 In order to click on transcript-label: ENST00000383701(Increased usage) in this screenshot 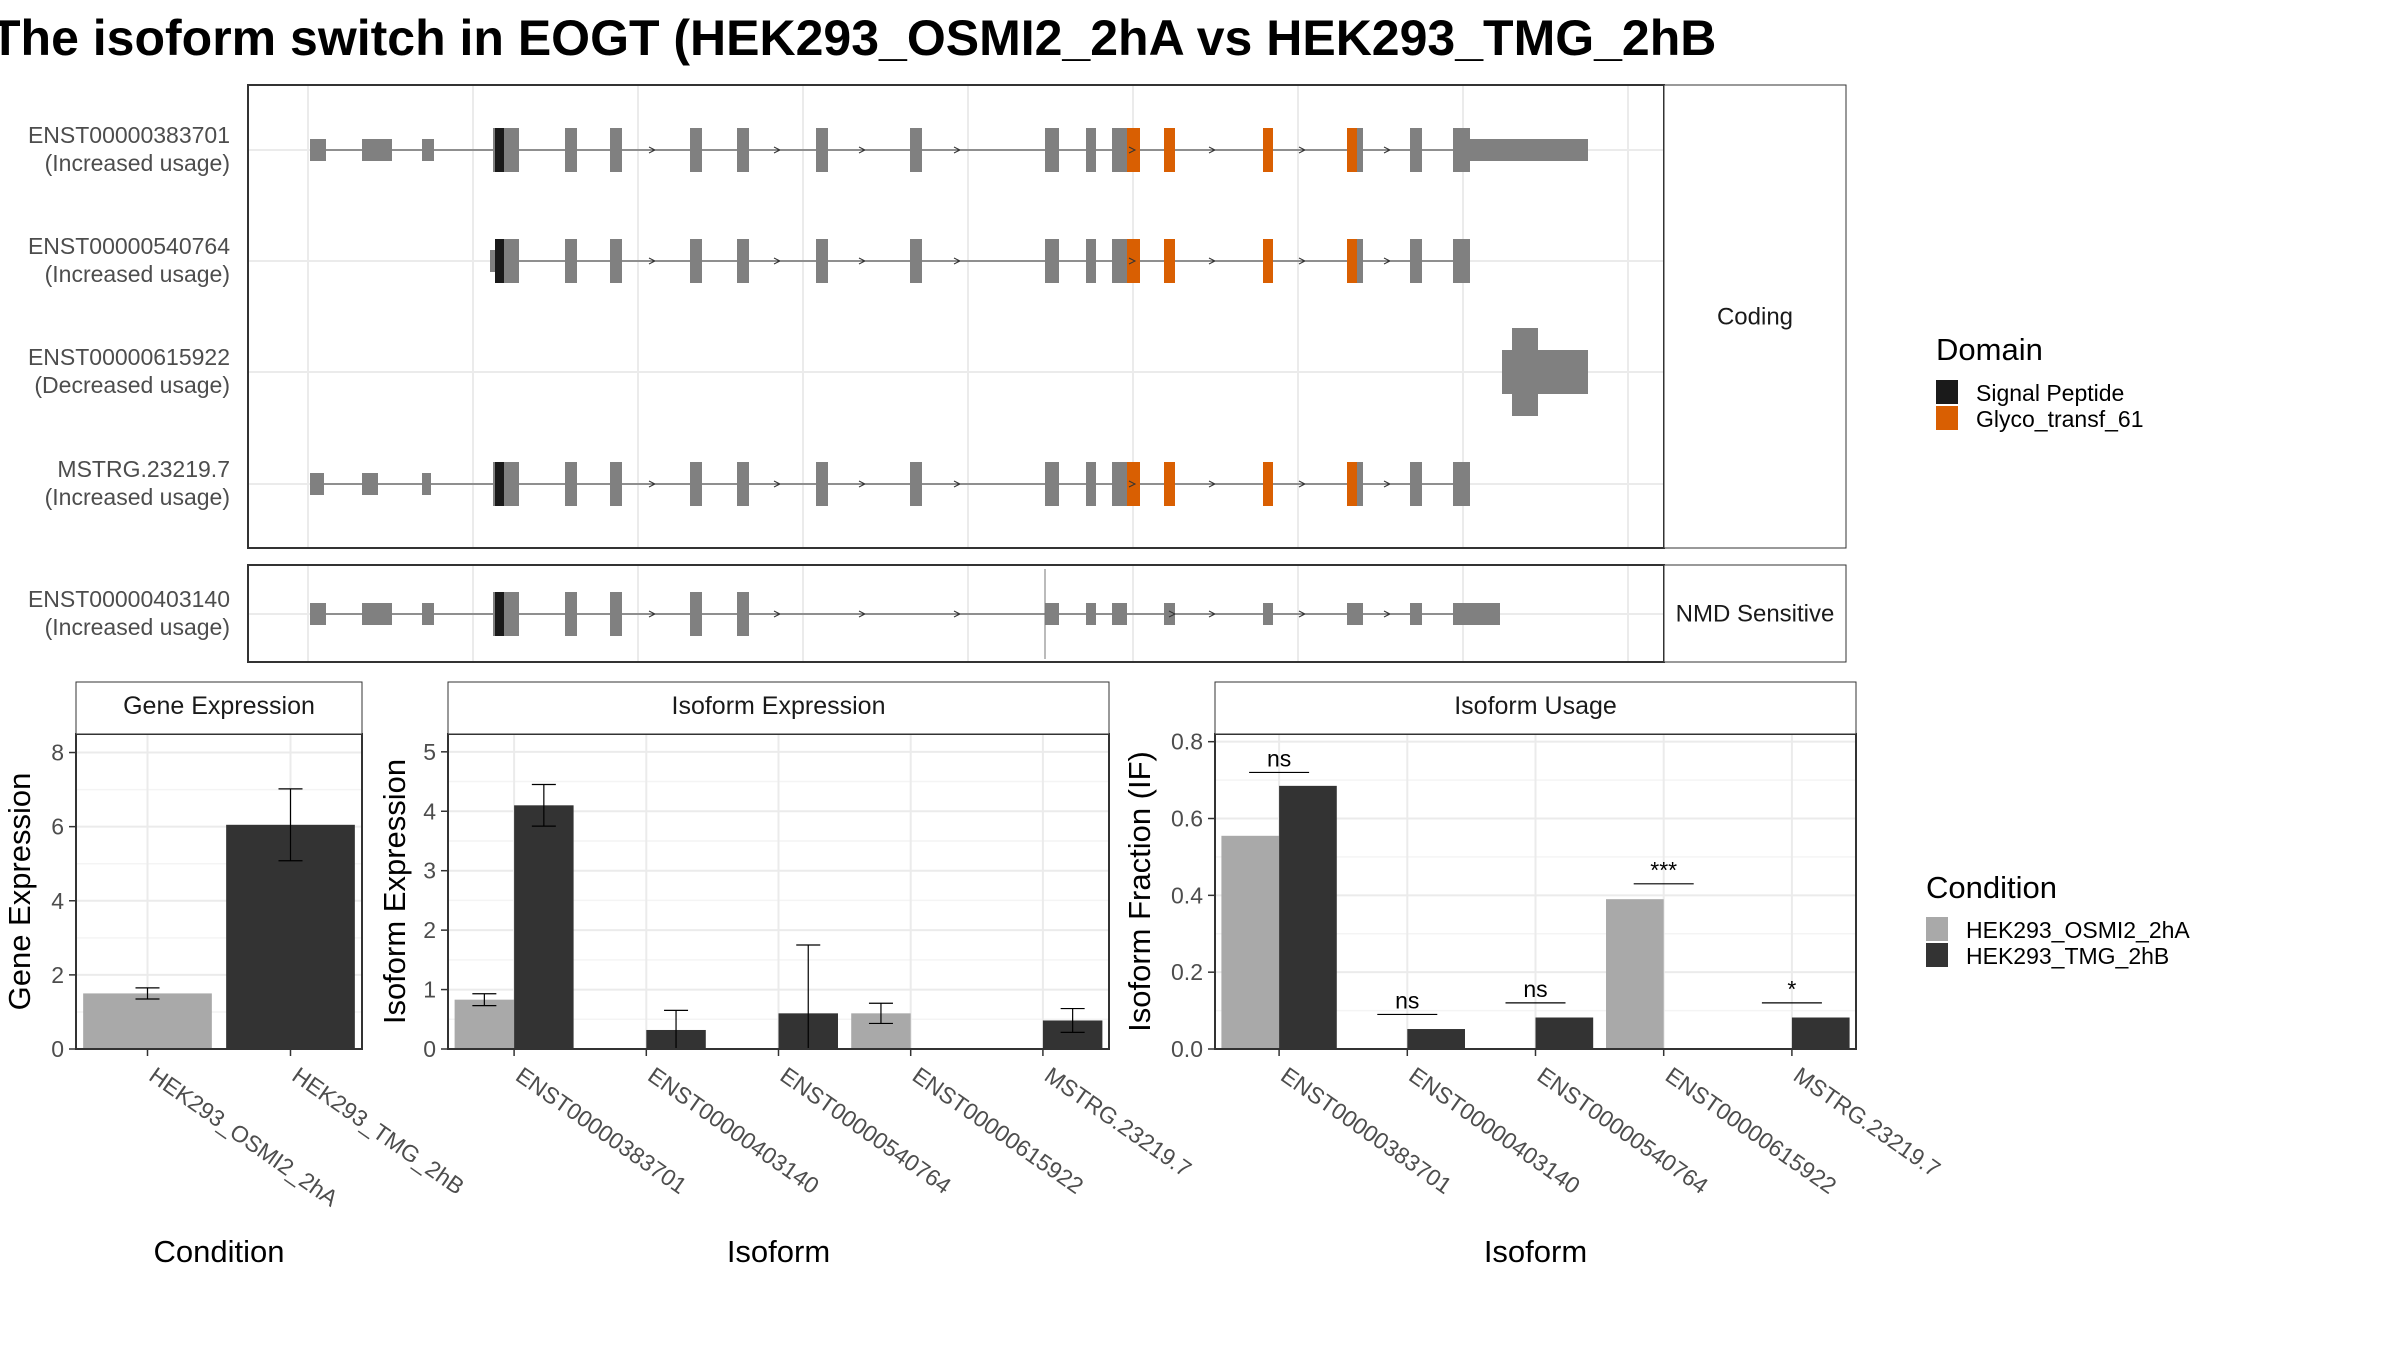, I will do `click(129, 149)`.